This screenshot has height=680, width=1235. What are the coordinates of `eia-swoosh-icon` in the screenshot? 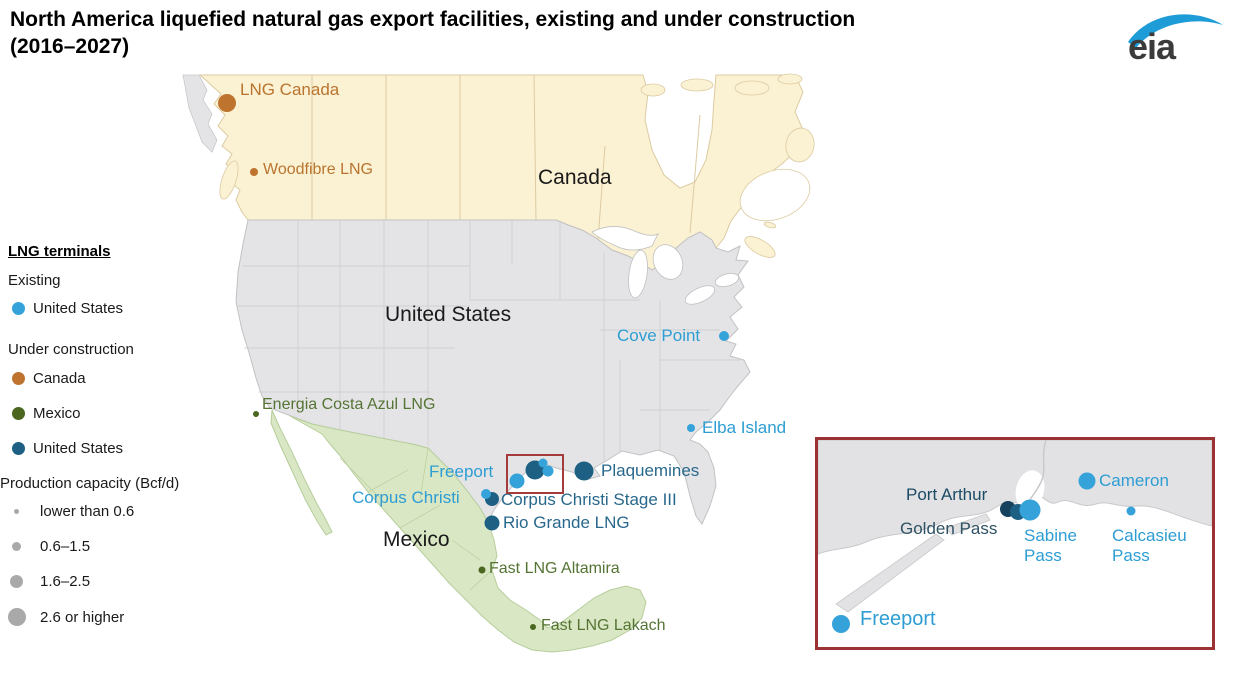 It's located at (1175, 31).